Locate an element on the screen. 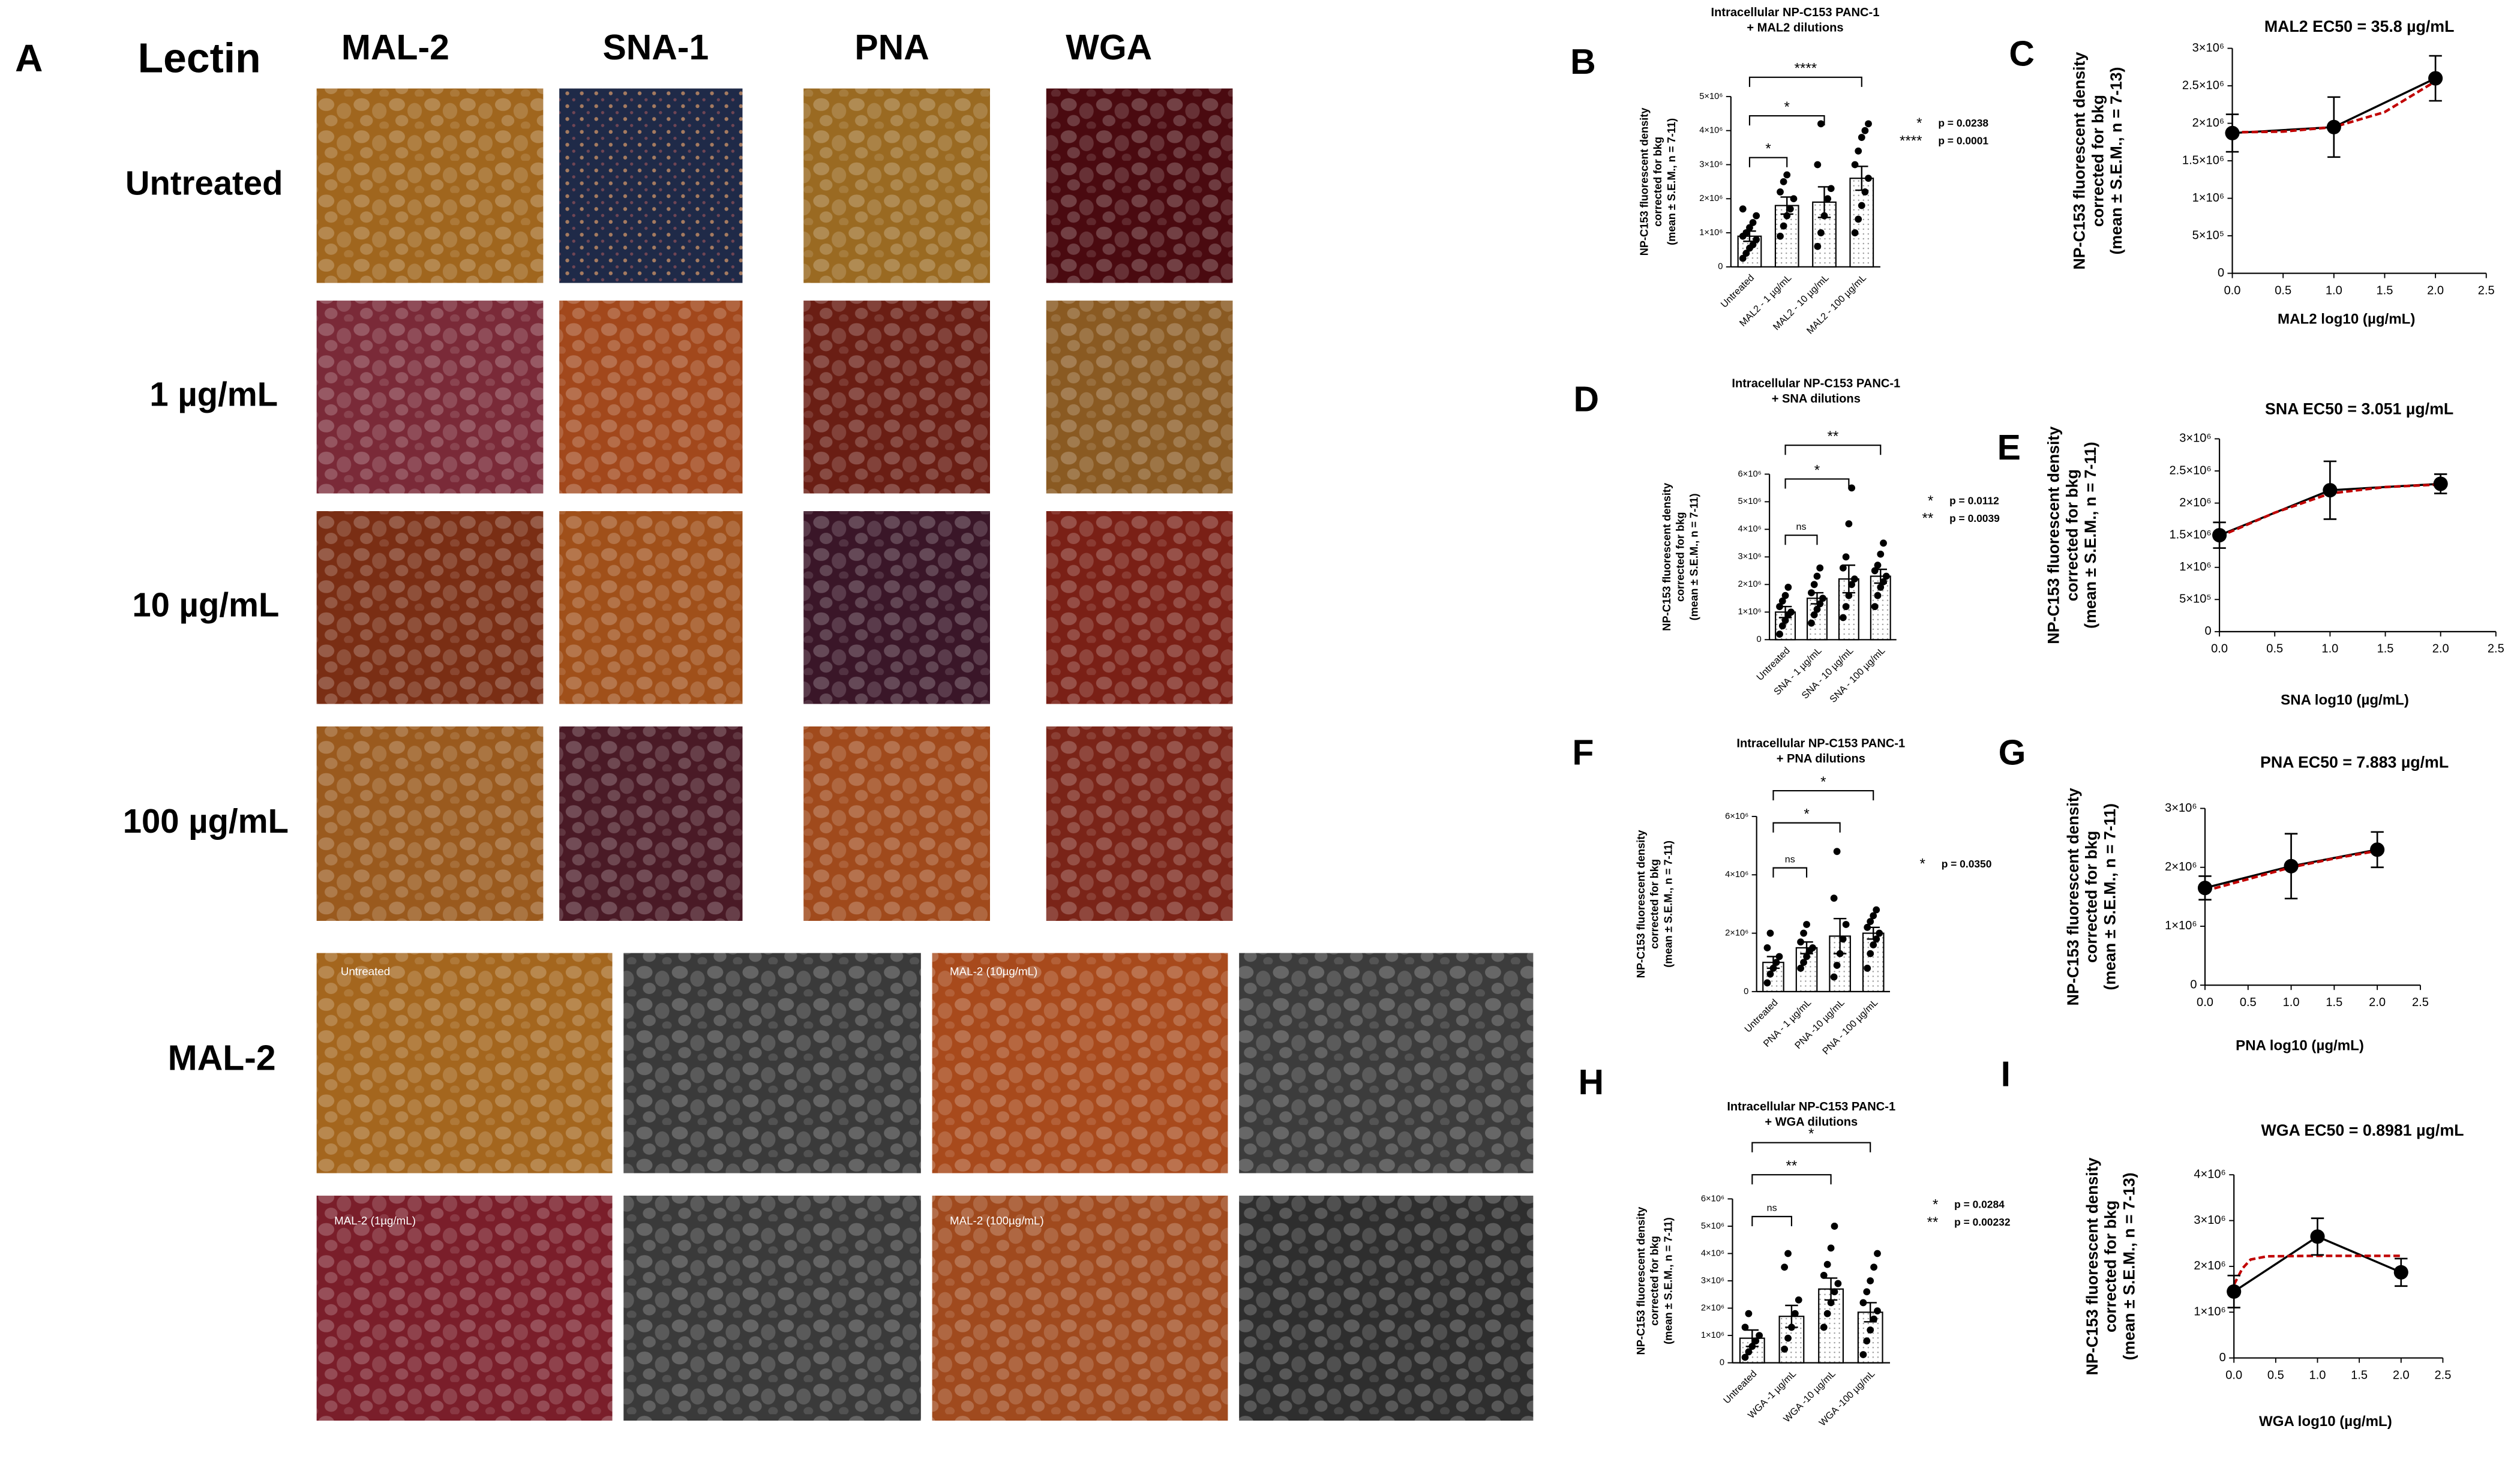 The height and width of the screenshot is (1477, 2520). y-tick-label: 5×10⁵ is located at coordinates (2208, 235).